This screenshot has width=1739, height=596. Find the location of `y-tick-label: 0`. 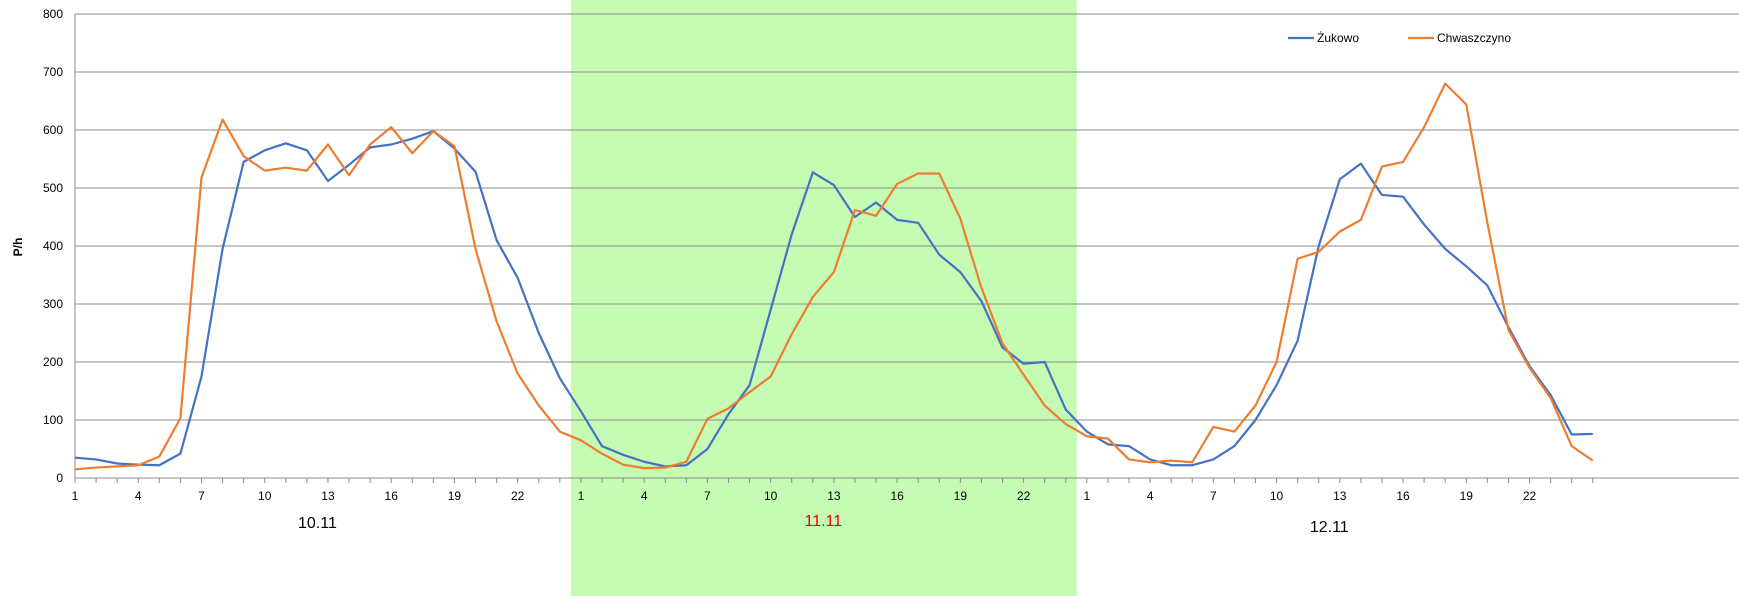

y-tick-label: 0 is located at coordinates (59, 478).